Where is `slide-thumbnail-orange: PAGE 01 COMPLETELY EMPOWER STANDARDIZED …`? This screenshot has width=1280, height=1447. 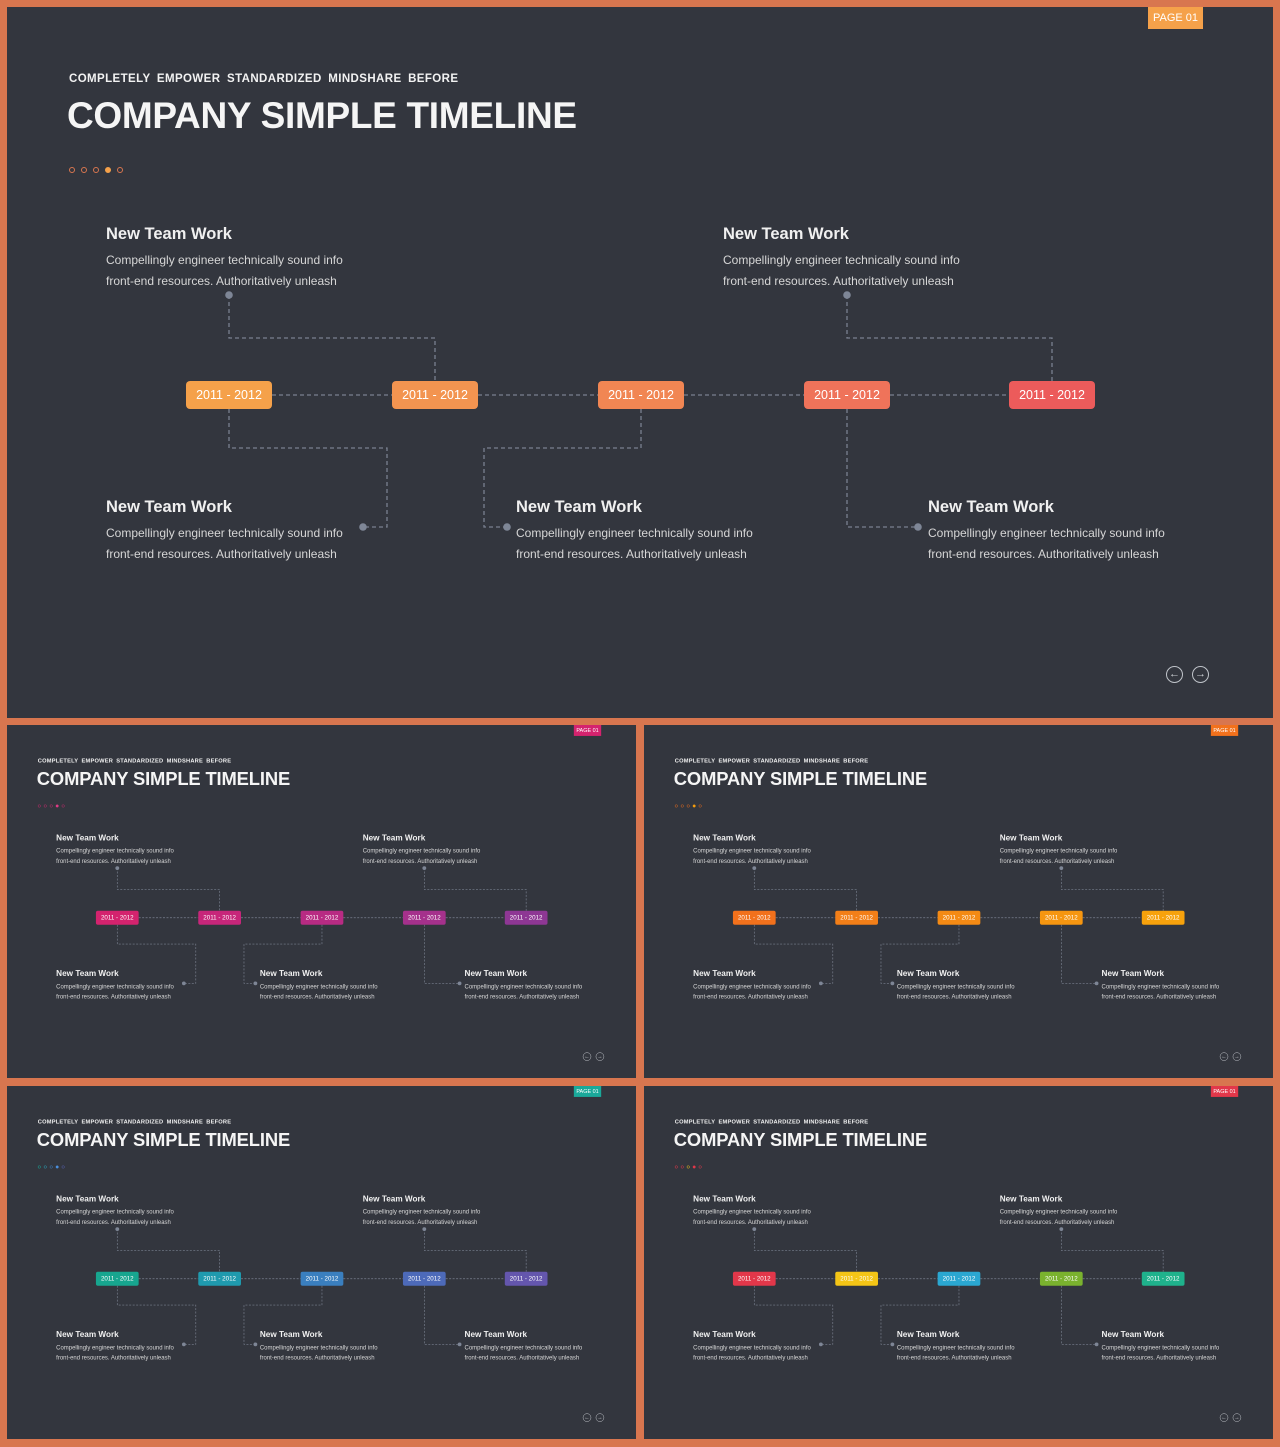 slide-thumbnail-orange: PAGE 01 COMPLETELY EMPOWER STANDARDIZED … is located at coordinates (958, 901).